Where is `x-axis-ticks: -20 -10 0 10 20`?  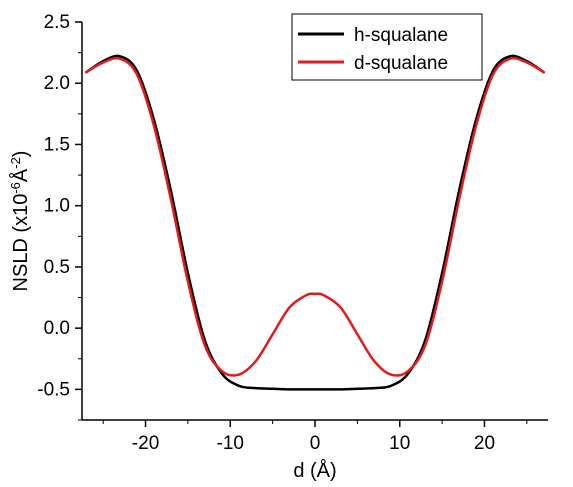 x-axis-ticks: -20 -10 0 10 20 is located at coordinates (315, 437).